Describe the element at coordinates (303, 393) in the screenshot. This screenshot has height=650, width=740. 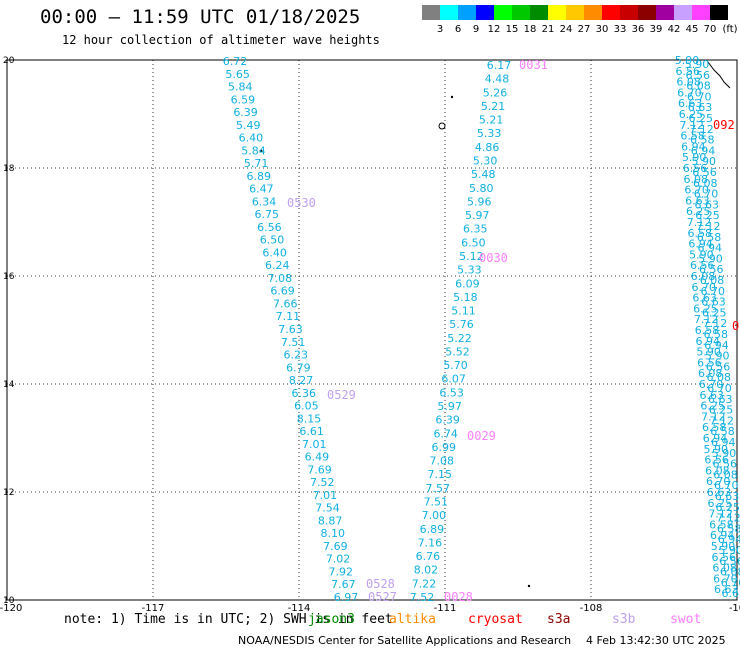
I see `left-track-value: 6.36` at that location.